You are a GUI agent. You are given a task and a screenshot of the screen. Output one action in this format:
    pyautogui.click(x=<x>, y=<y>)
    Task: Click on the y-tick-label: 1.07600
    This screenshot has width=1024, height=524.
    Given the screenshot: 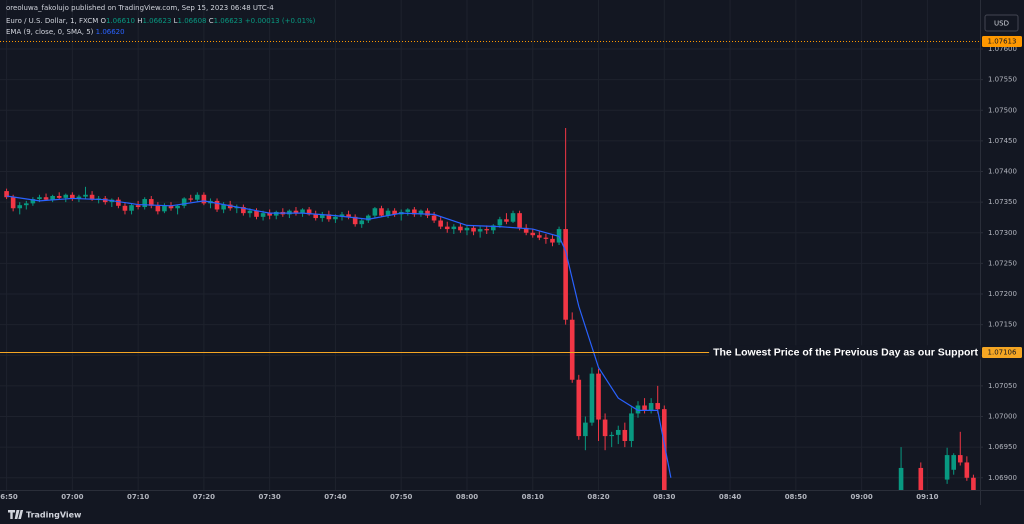 What is the action you would take?
    pyautogui.click(x=1002, y=49)
    